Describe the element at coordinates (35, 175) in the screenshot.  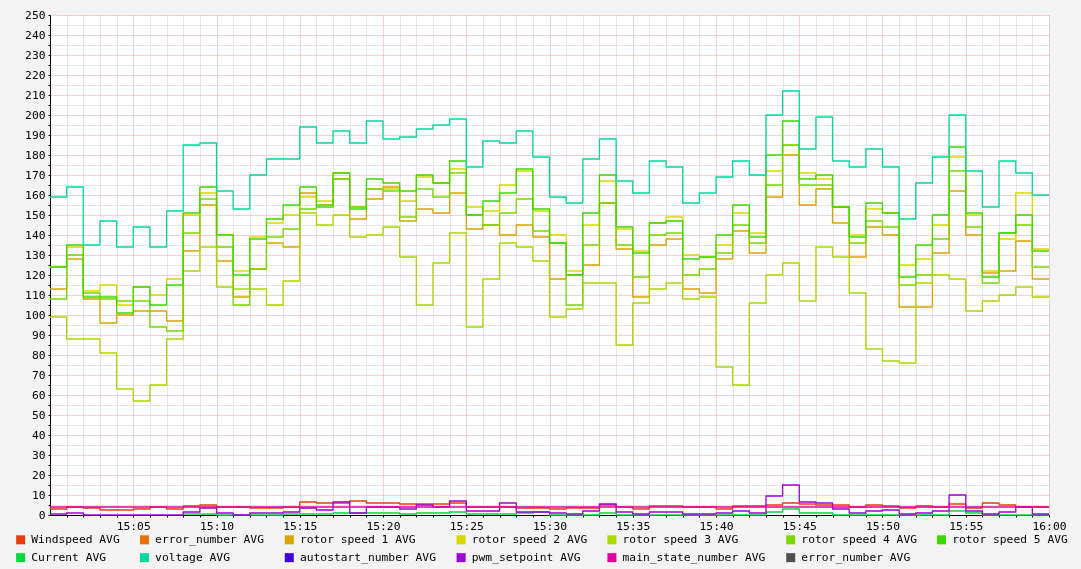
I see `y-tick-label: 170` at that location.